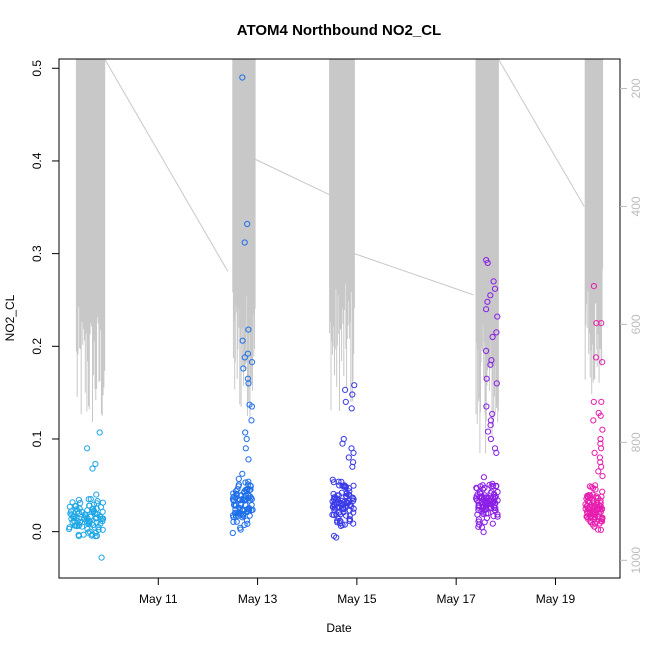 This screenshot has width=650, height=650. I want to click on y-axis: 0.0 0.1 0.2 0.3 0.4 0.5, so click(44, 300).